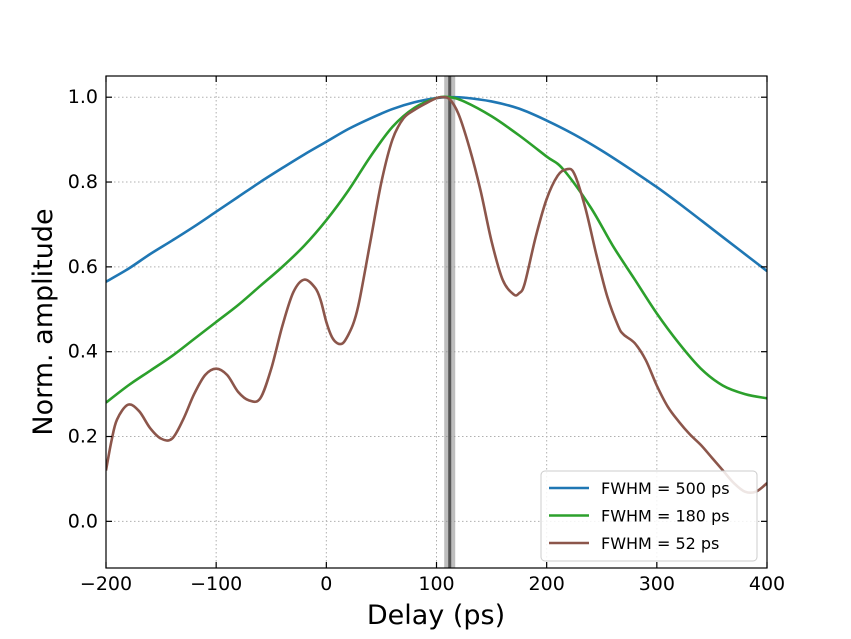 The width and height of the screenshot is (851, 639). What do you see at coordinates (436, 615) in the screenshot?
I see `x-axis-label: Delay (ps)` at bounding box center [436, 615].